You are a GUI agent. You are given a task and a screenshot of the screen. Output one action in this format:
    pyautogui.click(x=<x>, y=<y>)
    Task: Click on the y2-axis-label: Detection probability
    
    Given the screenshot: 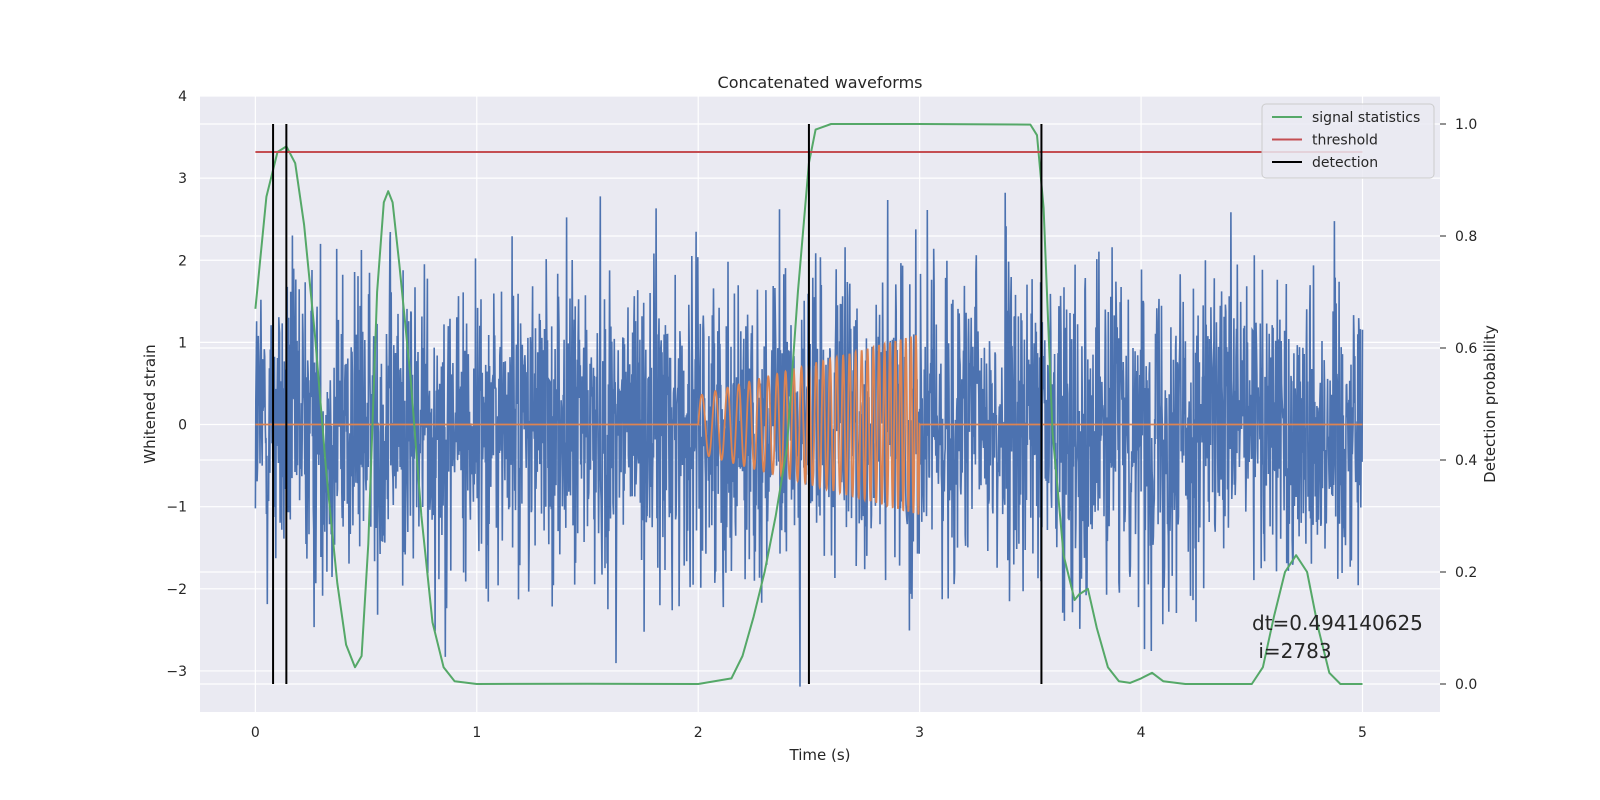 What is the action you would take?
    pyautogui.click(x=1490, y=404)
    